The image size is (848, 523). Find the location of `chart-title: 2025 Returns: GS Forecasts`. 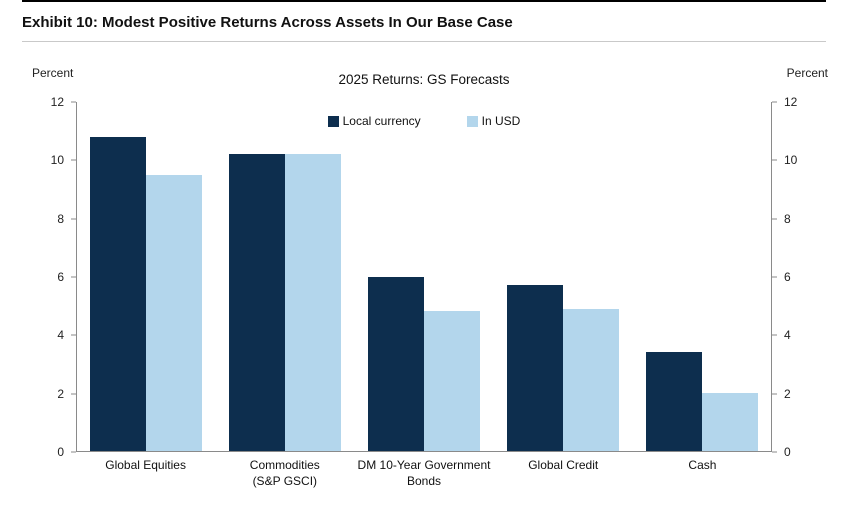

chart-title: 2025 Returns: GS Forecasts is located at coordinates (424, 79).